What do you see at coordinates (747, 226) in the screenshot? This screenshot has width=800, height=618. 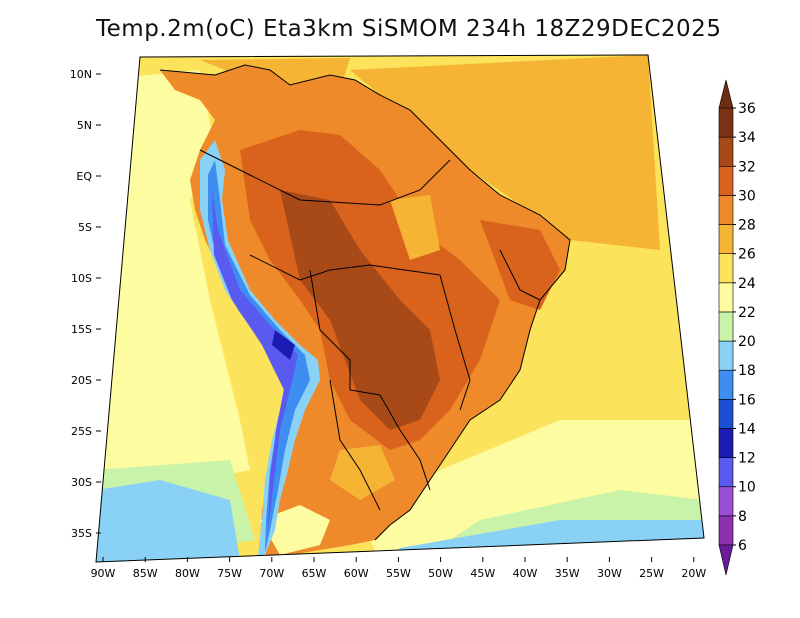 I see `colorbar-label: 28` at bounding box center [747, 226].